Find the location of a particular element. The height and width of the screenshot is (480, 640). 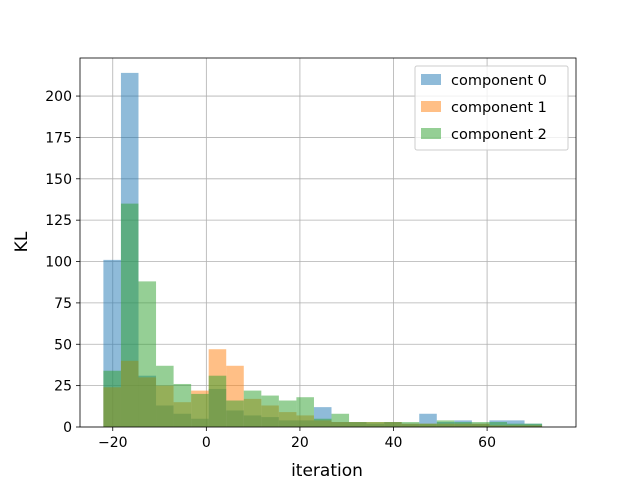

y-tick-label: 25 is located at coordinates (63, 387).